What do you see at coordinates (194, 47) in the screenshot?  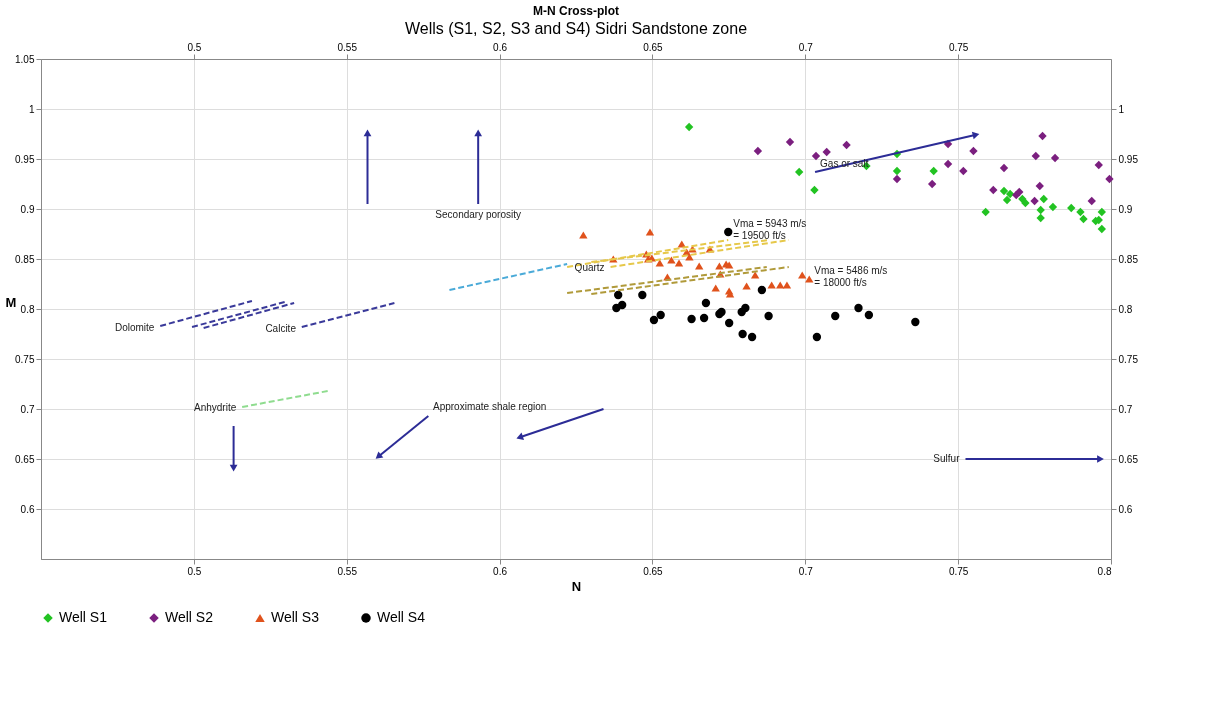 I see `x2-tick-label: 0.5` at bounding box center [194, 47].